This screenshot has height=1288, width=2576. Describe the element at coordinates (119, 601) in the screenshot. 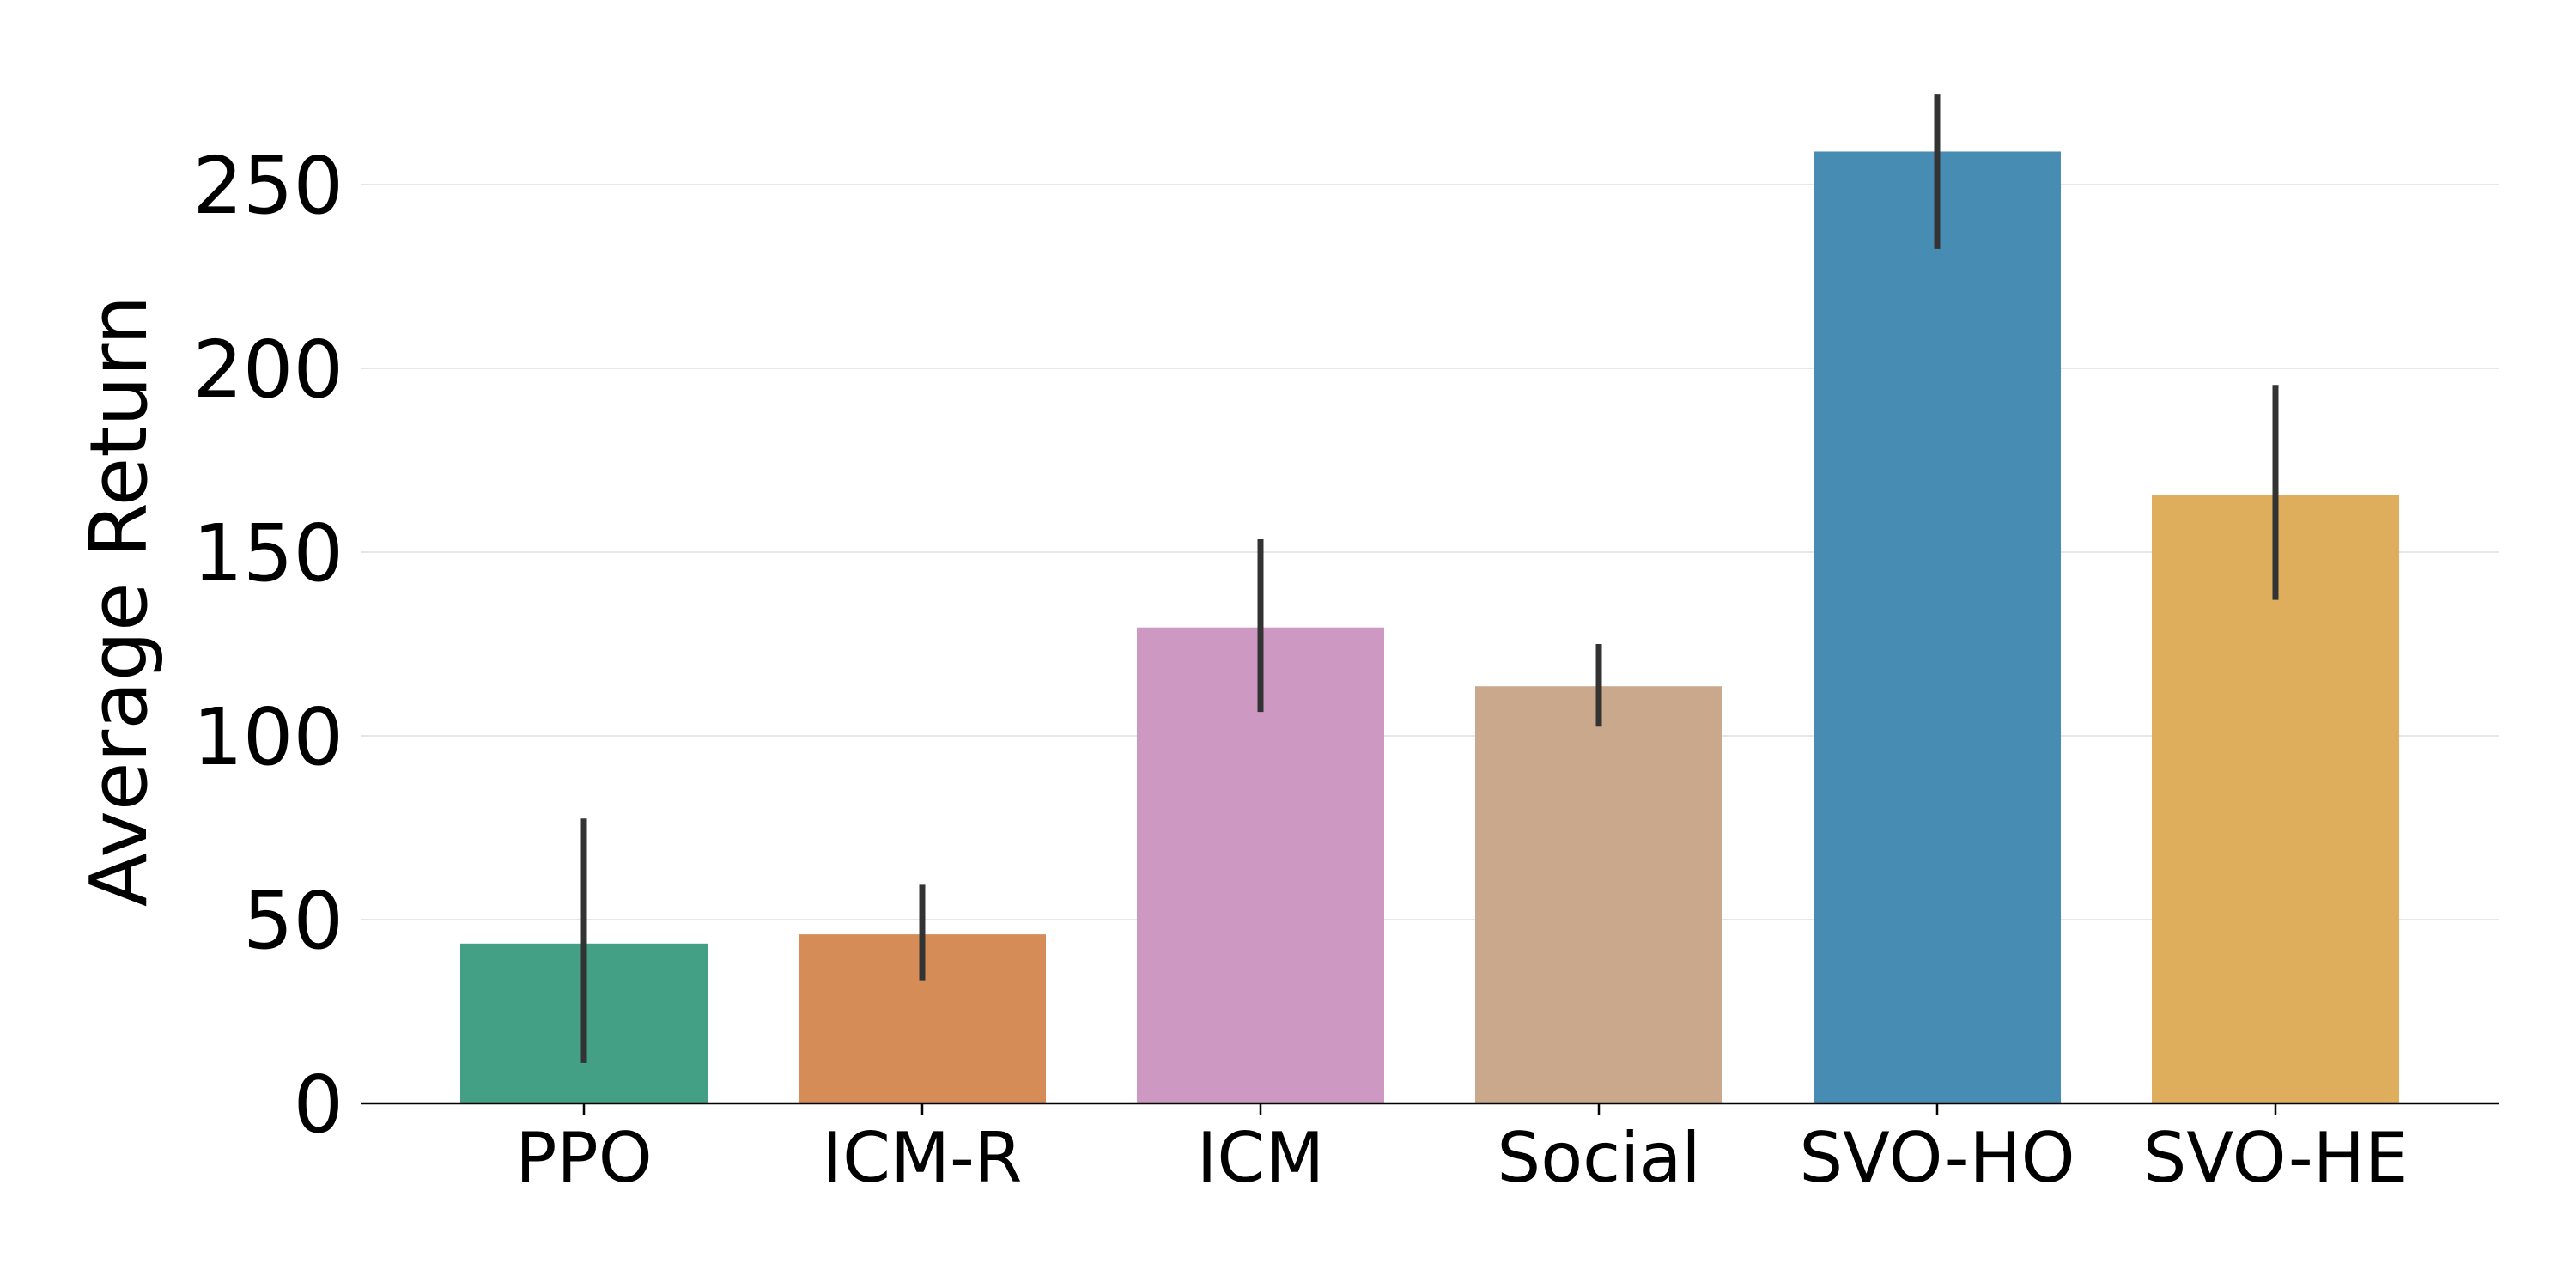

I see `y-axis-label: Average Return` at that location.